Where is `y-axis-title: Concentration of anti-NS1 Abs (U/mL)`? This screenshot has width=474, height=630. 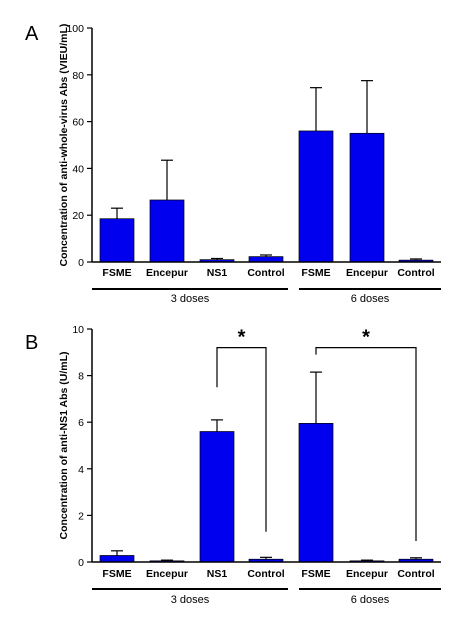
y-axis-title: Concentration of anti-NS1 Abs (U/mL) is located at coordinates (64, 445).